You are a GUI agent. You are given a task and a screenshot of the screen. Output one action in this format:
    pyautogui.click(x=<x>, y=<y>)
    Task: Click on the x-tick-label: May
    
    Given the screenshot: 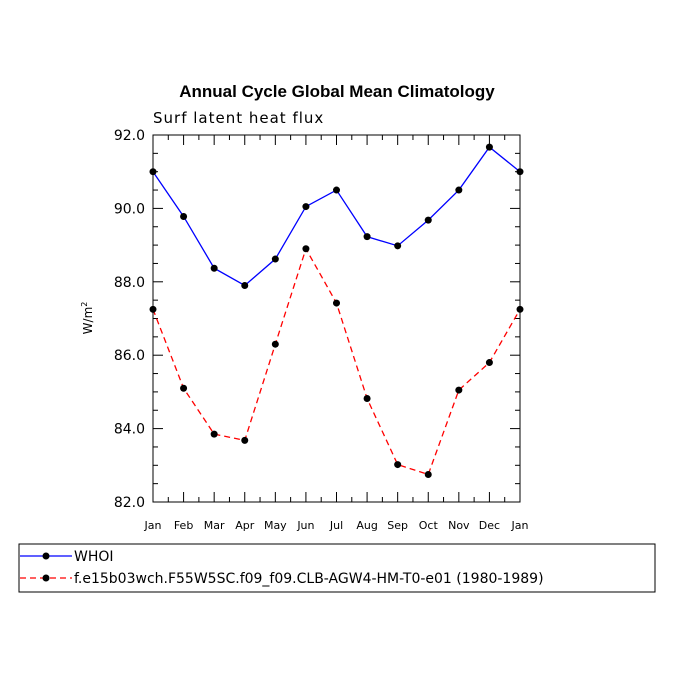 What is the action you would take?
    pyautogui.click(x=275, y=525)
    